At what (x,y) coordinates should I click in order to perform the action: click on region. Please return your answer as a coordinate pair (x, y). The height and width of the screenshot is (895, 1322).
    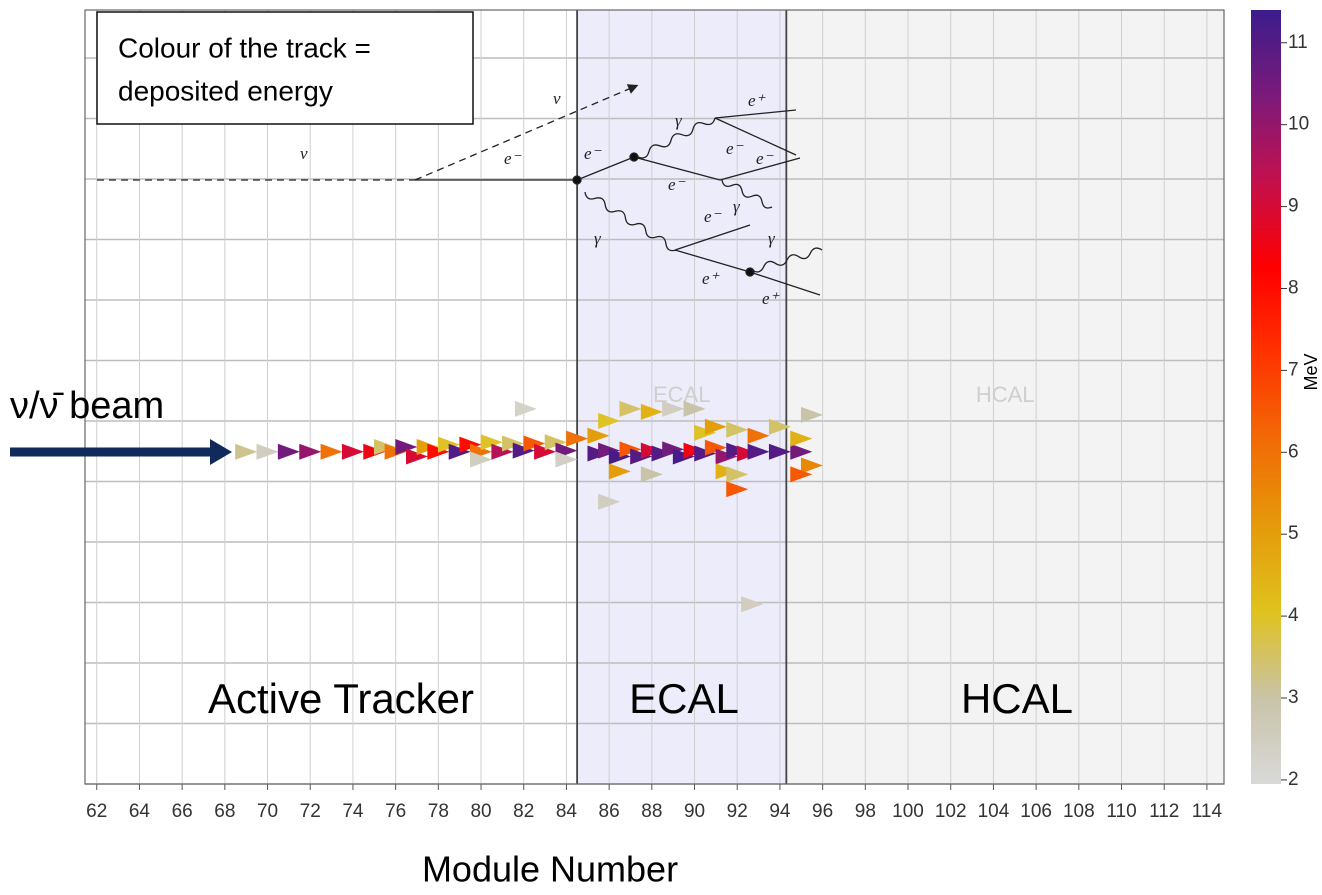
    Looking at the image, I should click on (682, 397).